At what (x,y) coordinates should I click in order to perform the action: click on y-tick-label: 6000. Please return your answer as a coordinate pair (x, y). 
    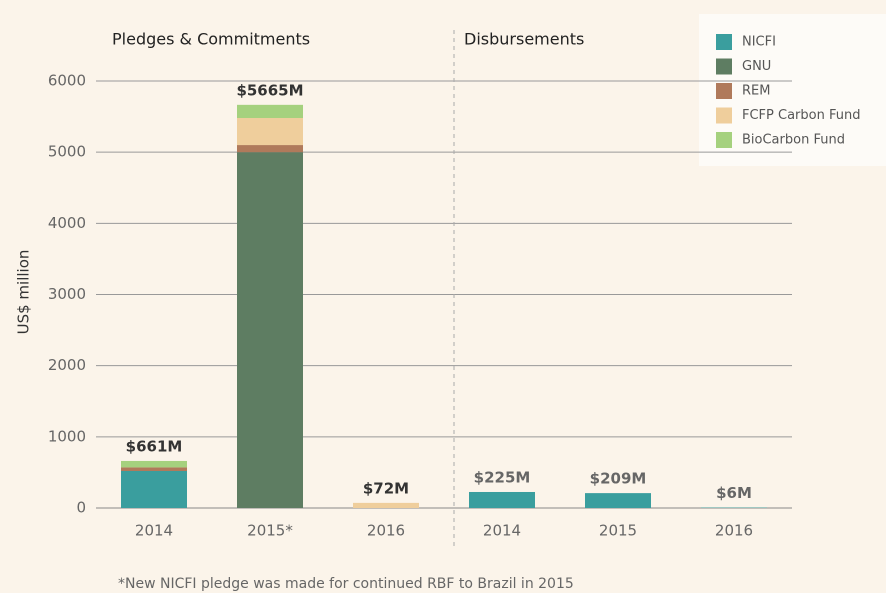
    Looking at the image, I should click on (67, 81).